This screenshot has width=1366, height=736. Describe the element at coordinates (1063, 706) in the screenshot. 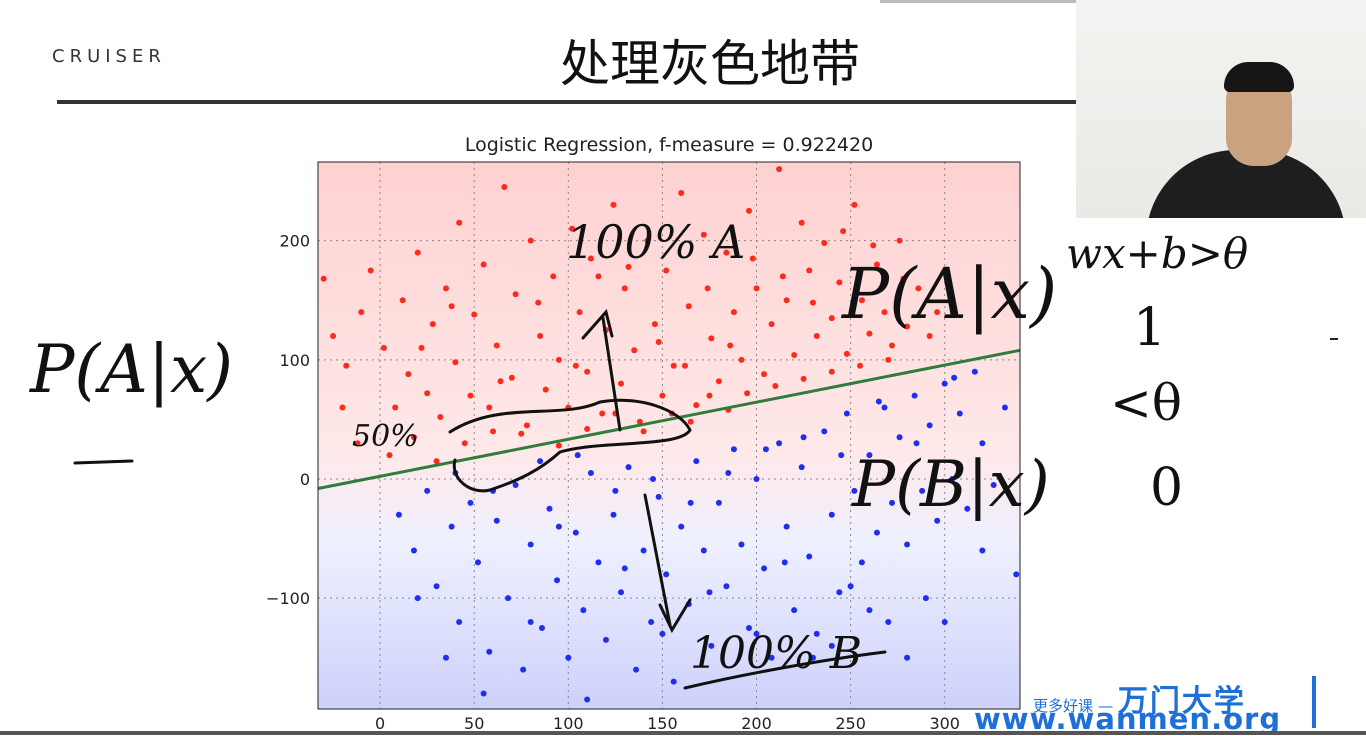

I see `watermark-tag: 更多好课` at that location.